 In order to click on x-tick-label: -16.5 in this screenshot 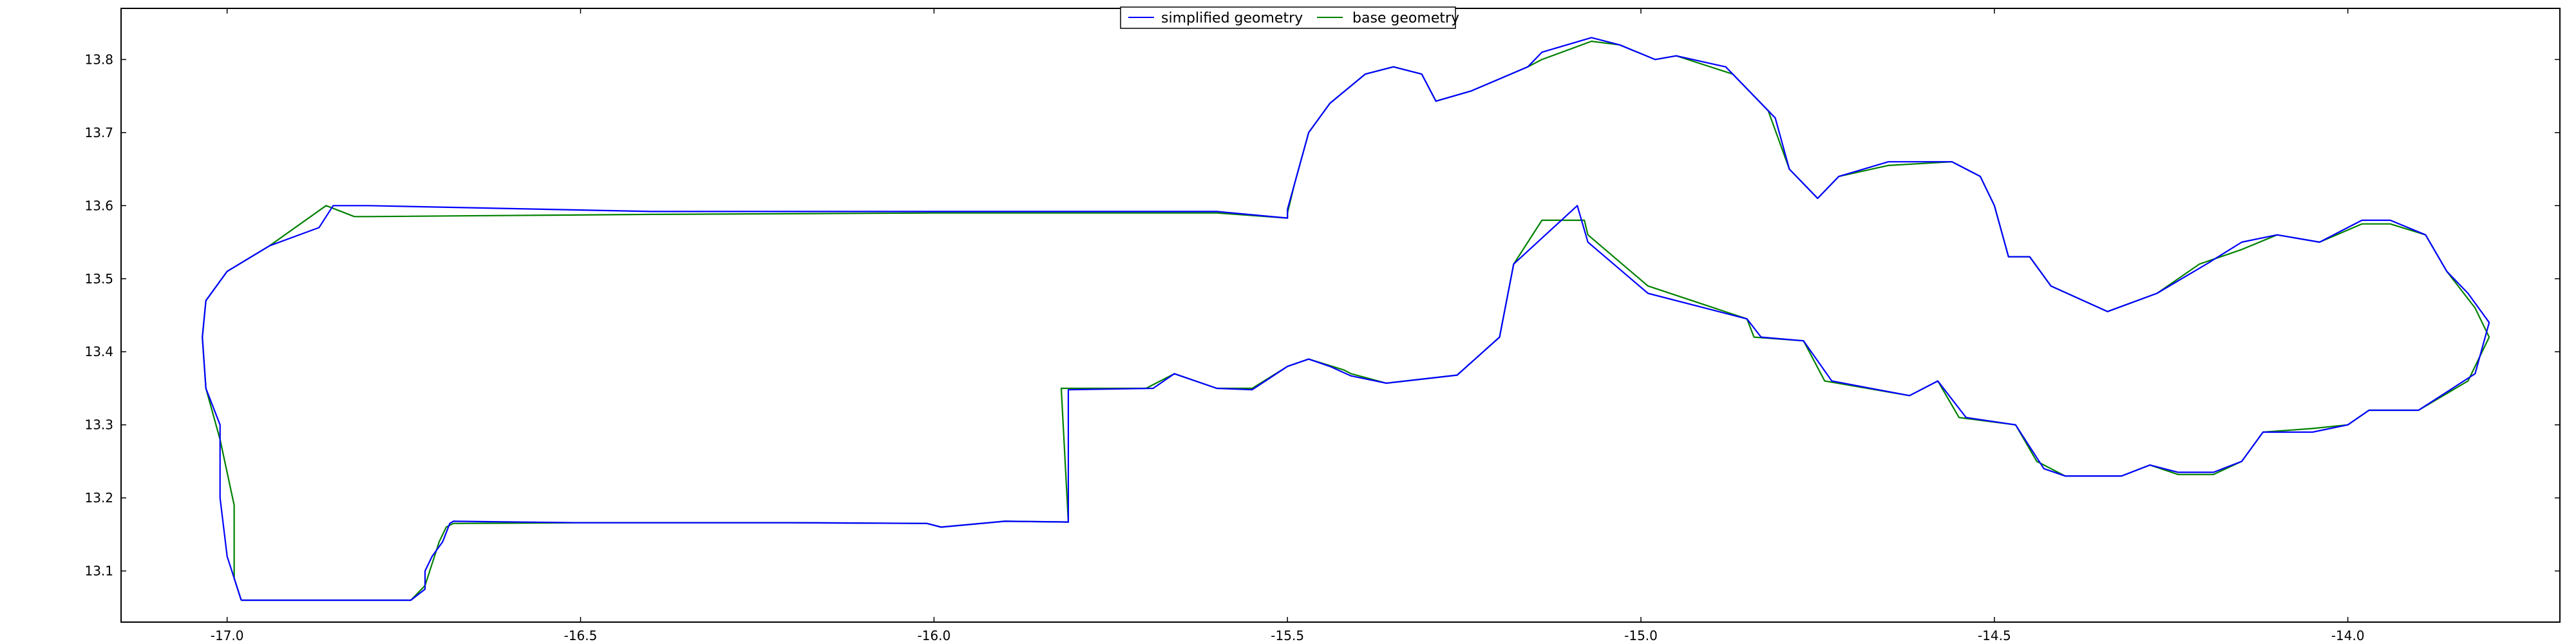, I will do `click(581, 635)`.